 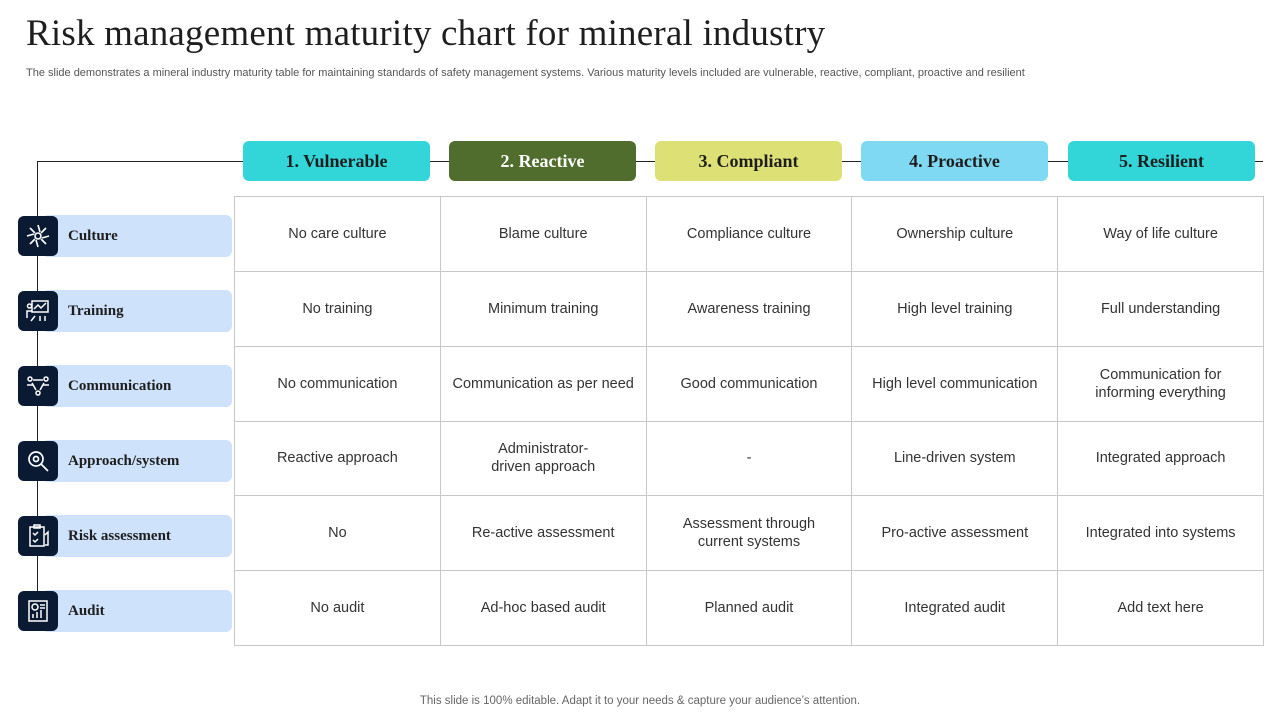 What do you see at coordinates (93, 235) in the screenshot?
I see `row-label-text: Culture` at bounding box center [93, 235].